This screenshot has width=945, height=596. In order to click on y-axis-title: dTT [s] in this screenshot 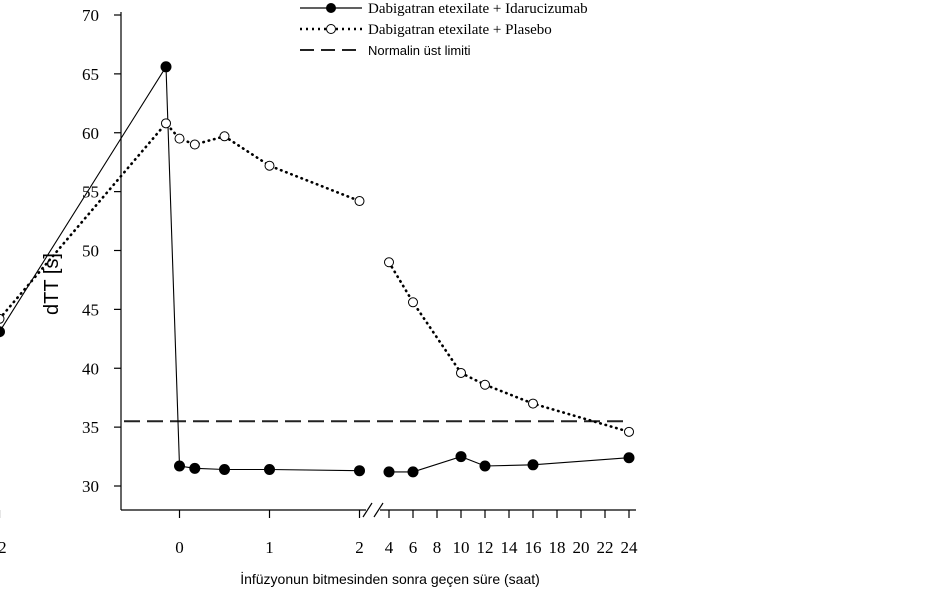, I will do `click(52, 284)`.